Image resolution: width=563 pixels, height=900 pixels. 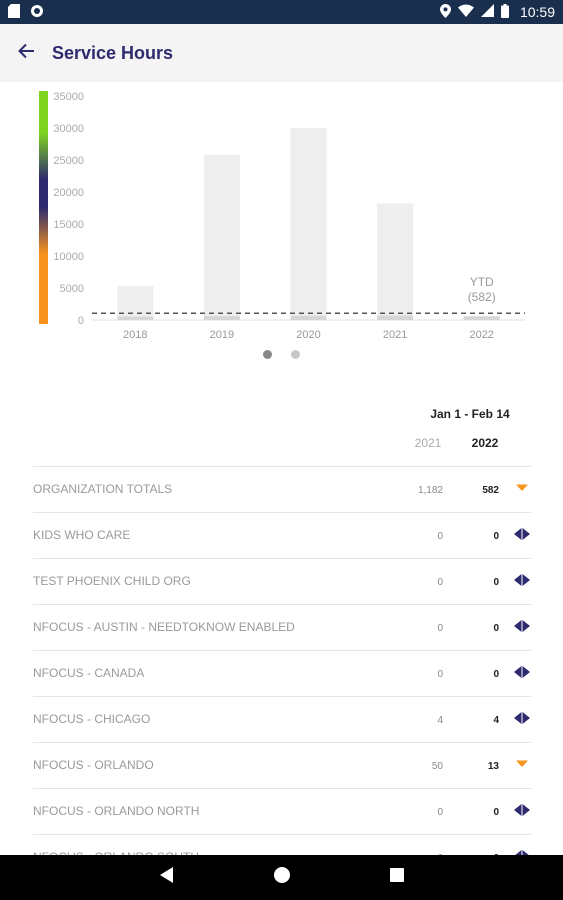 I want to click on y-tick-label: 15000, so click(x=68, y=225).